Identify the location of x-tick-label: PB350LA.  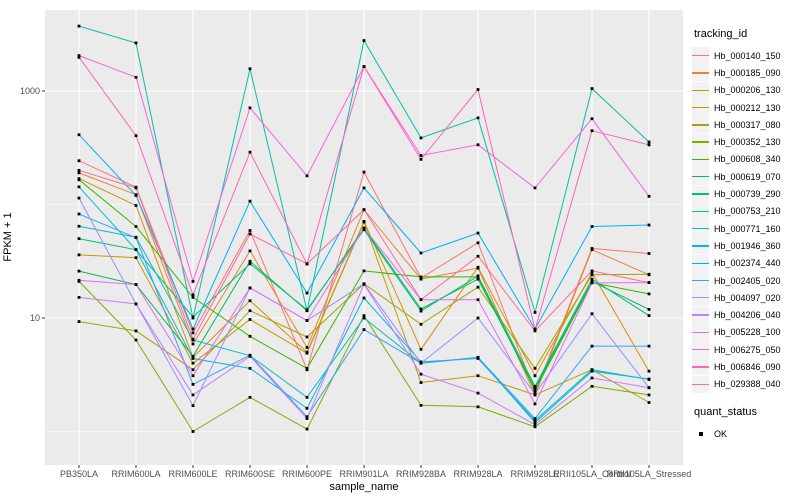
(79, 474).